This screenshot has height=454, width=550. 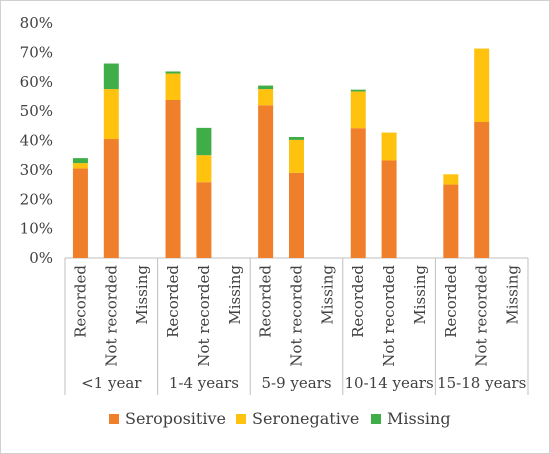 I want to click on y-tick-label: 0%, so click(x=41, y=258).